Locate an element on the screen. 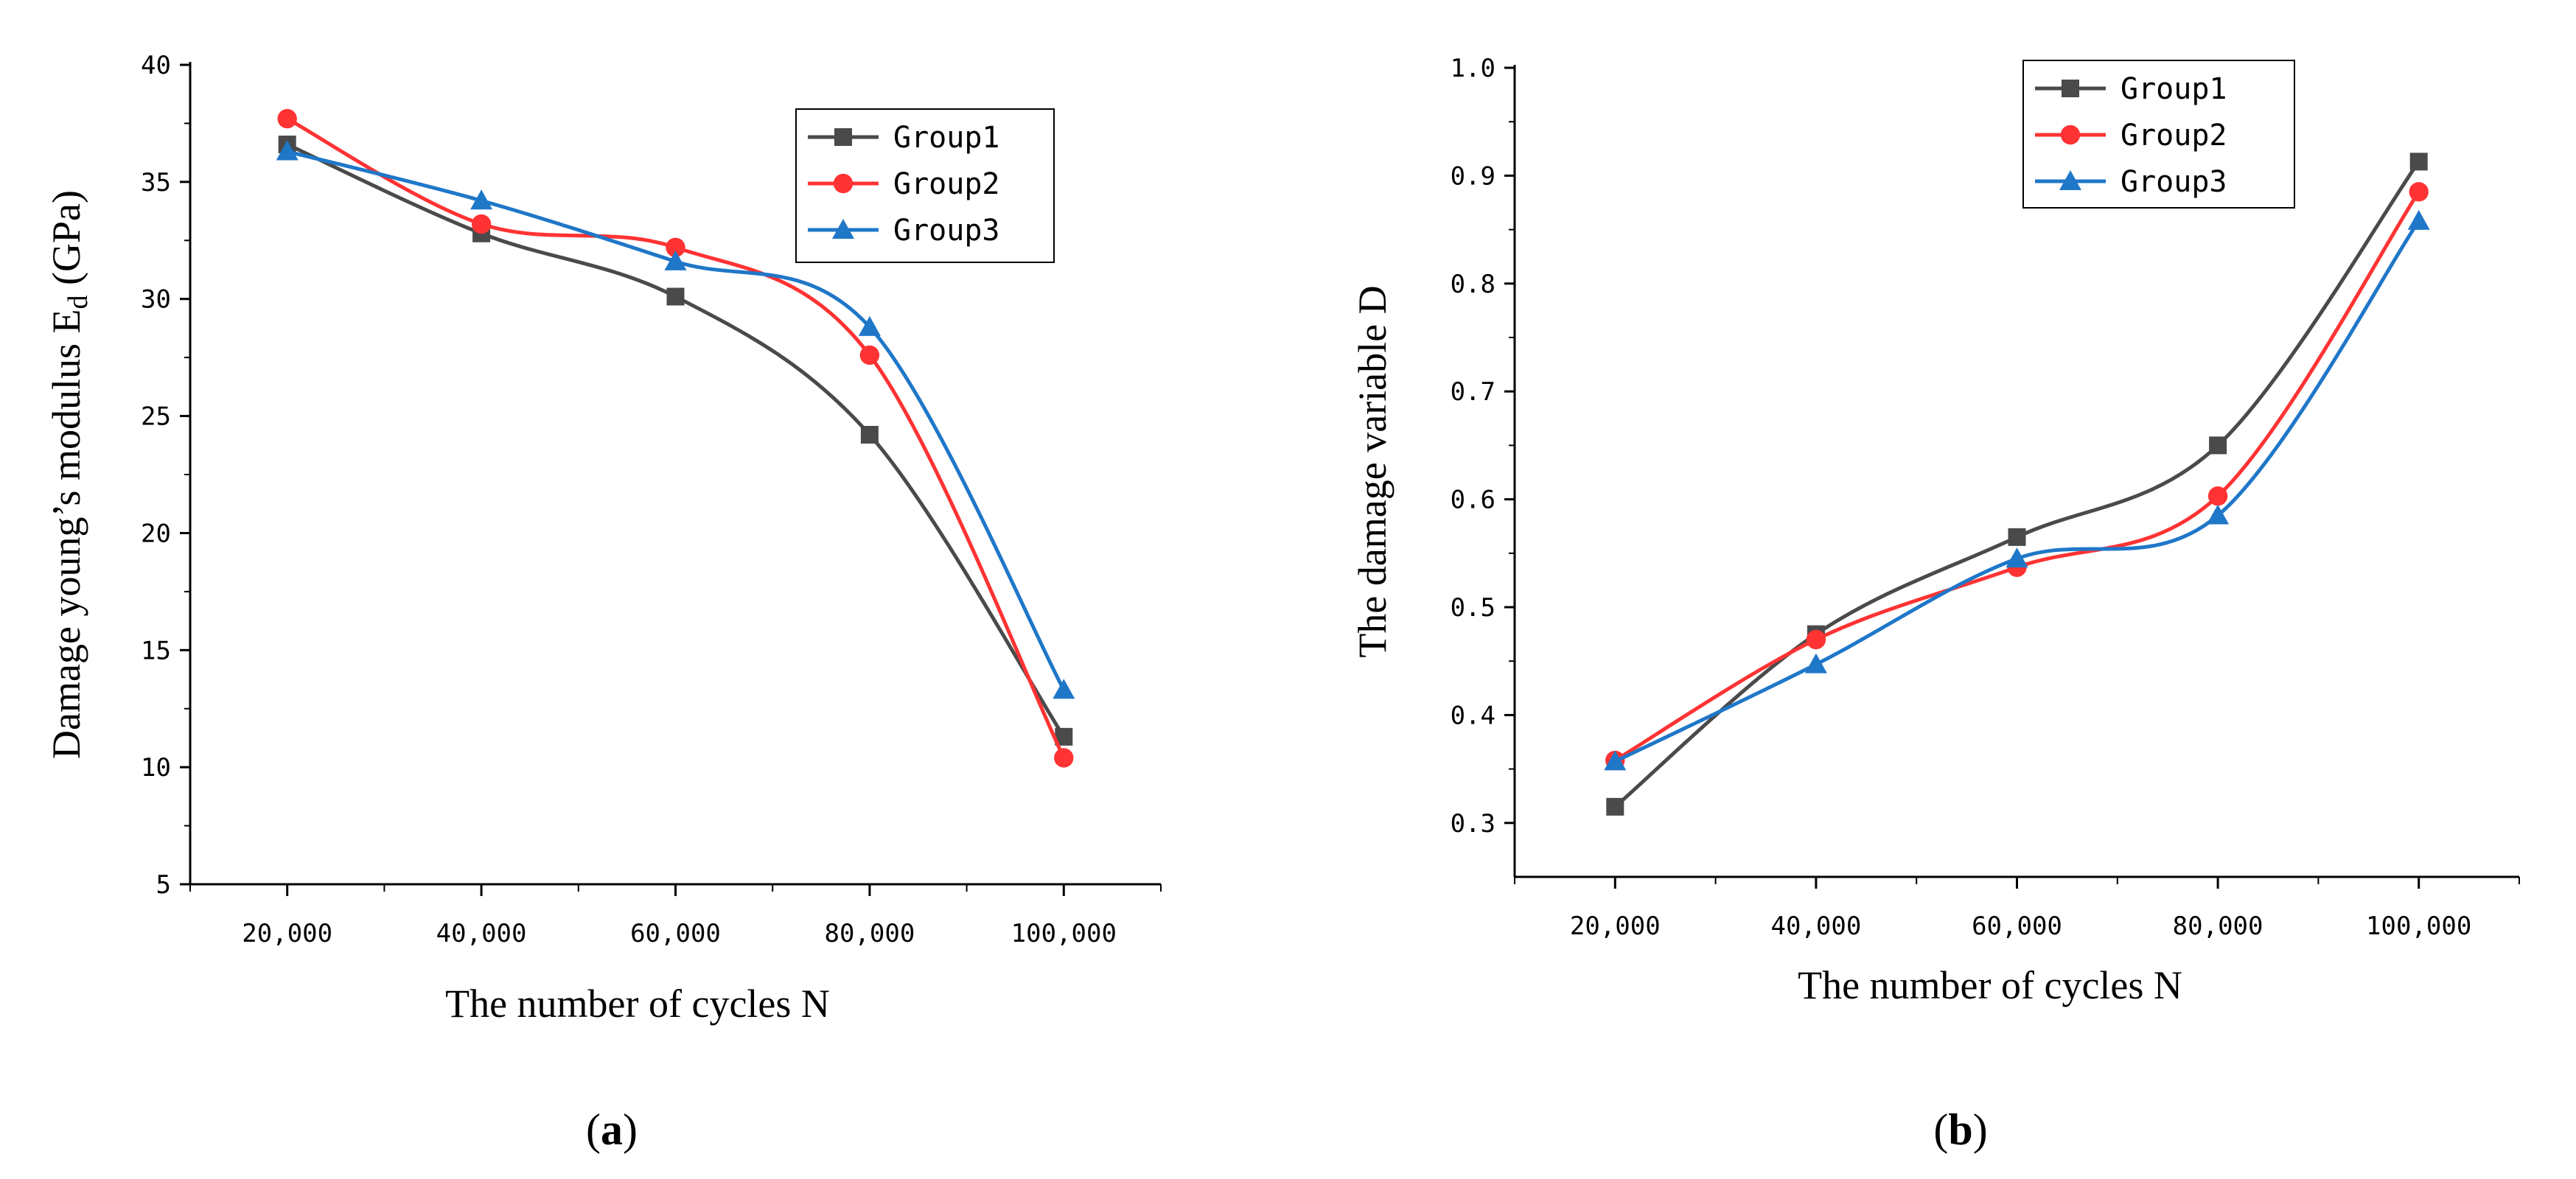 The height and width of the screenshot is (1179, 2576). series-group3 is located at coordinates (675, 419).